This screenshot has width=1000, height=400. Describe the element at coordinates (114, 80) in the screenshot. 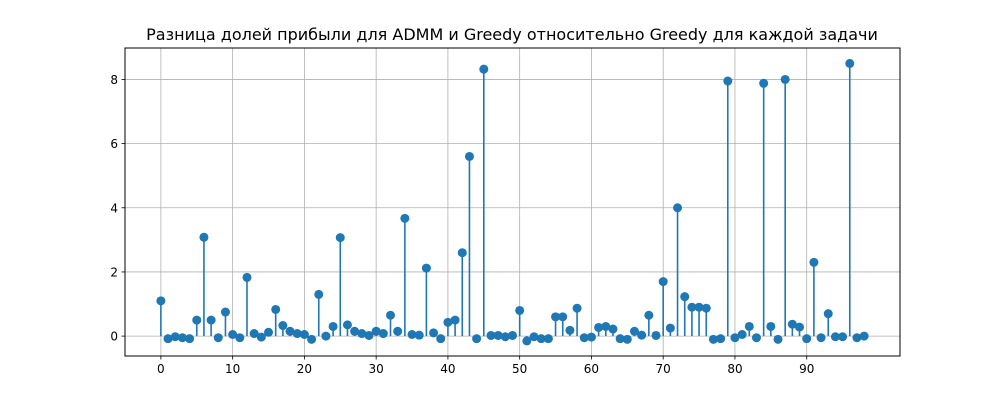

I see `y-tick-label: 8` at that location.